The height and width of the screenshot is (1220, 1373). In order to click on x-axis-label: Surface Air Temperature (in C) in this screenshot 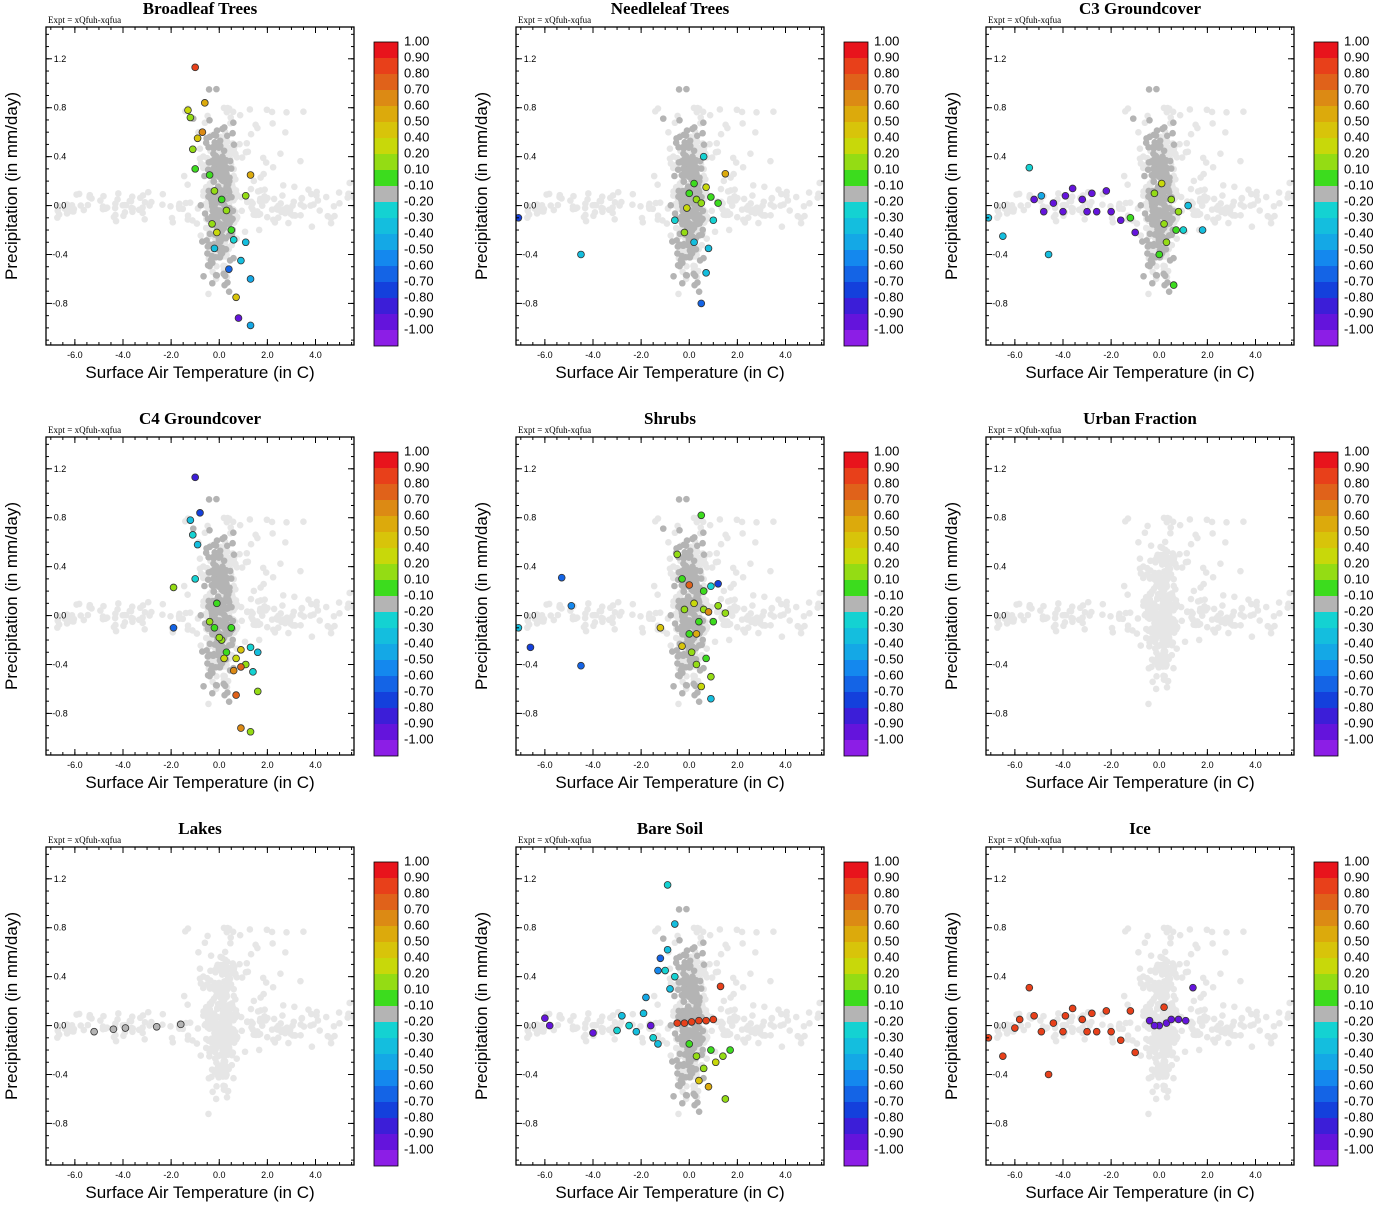, I will do `click(199, 782)`.